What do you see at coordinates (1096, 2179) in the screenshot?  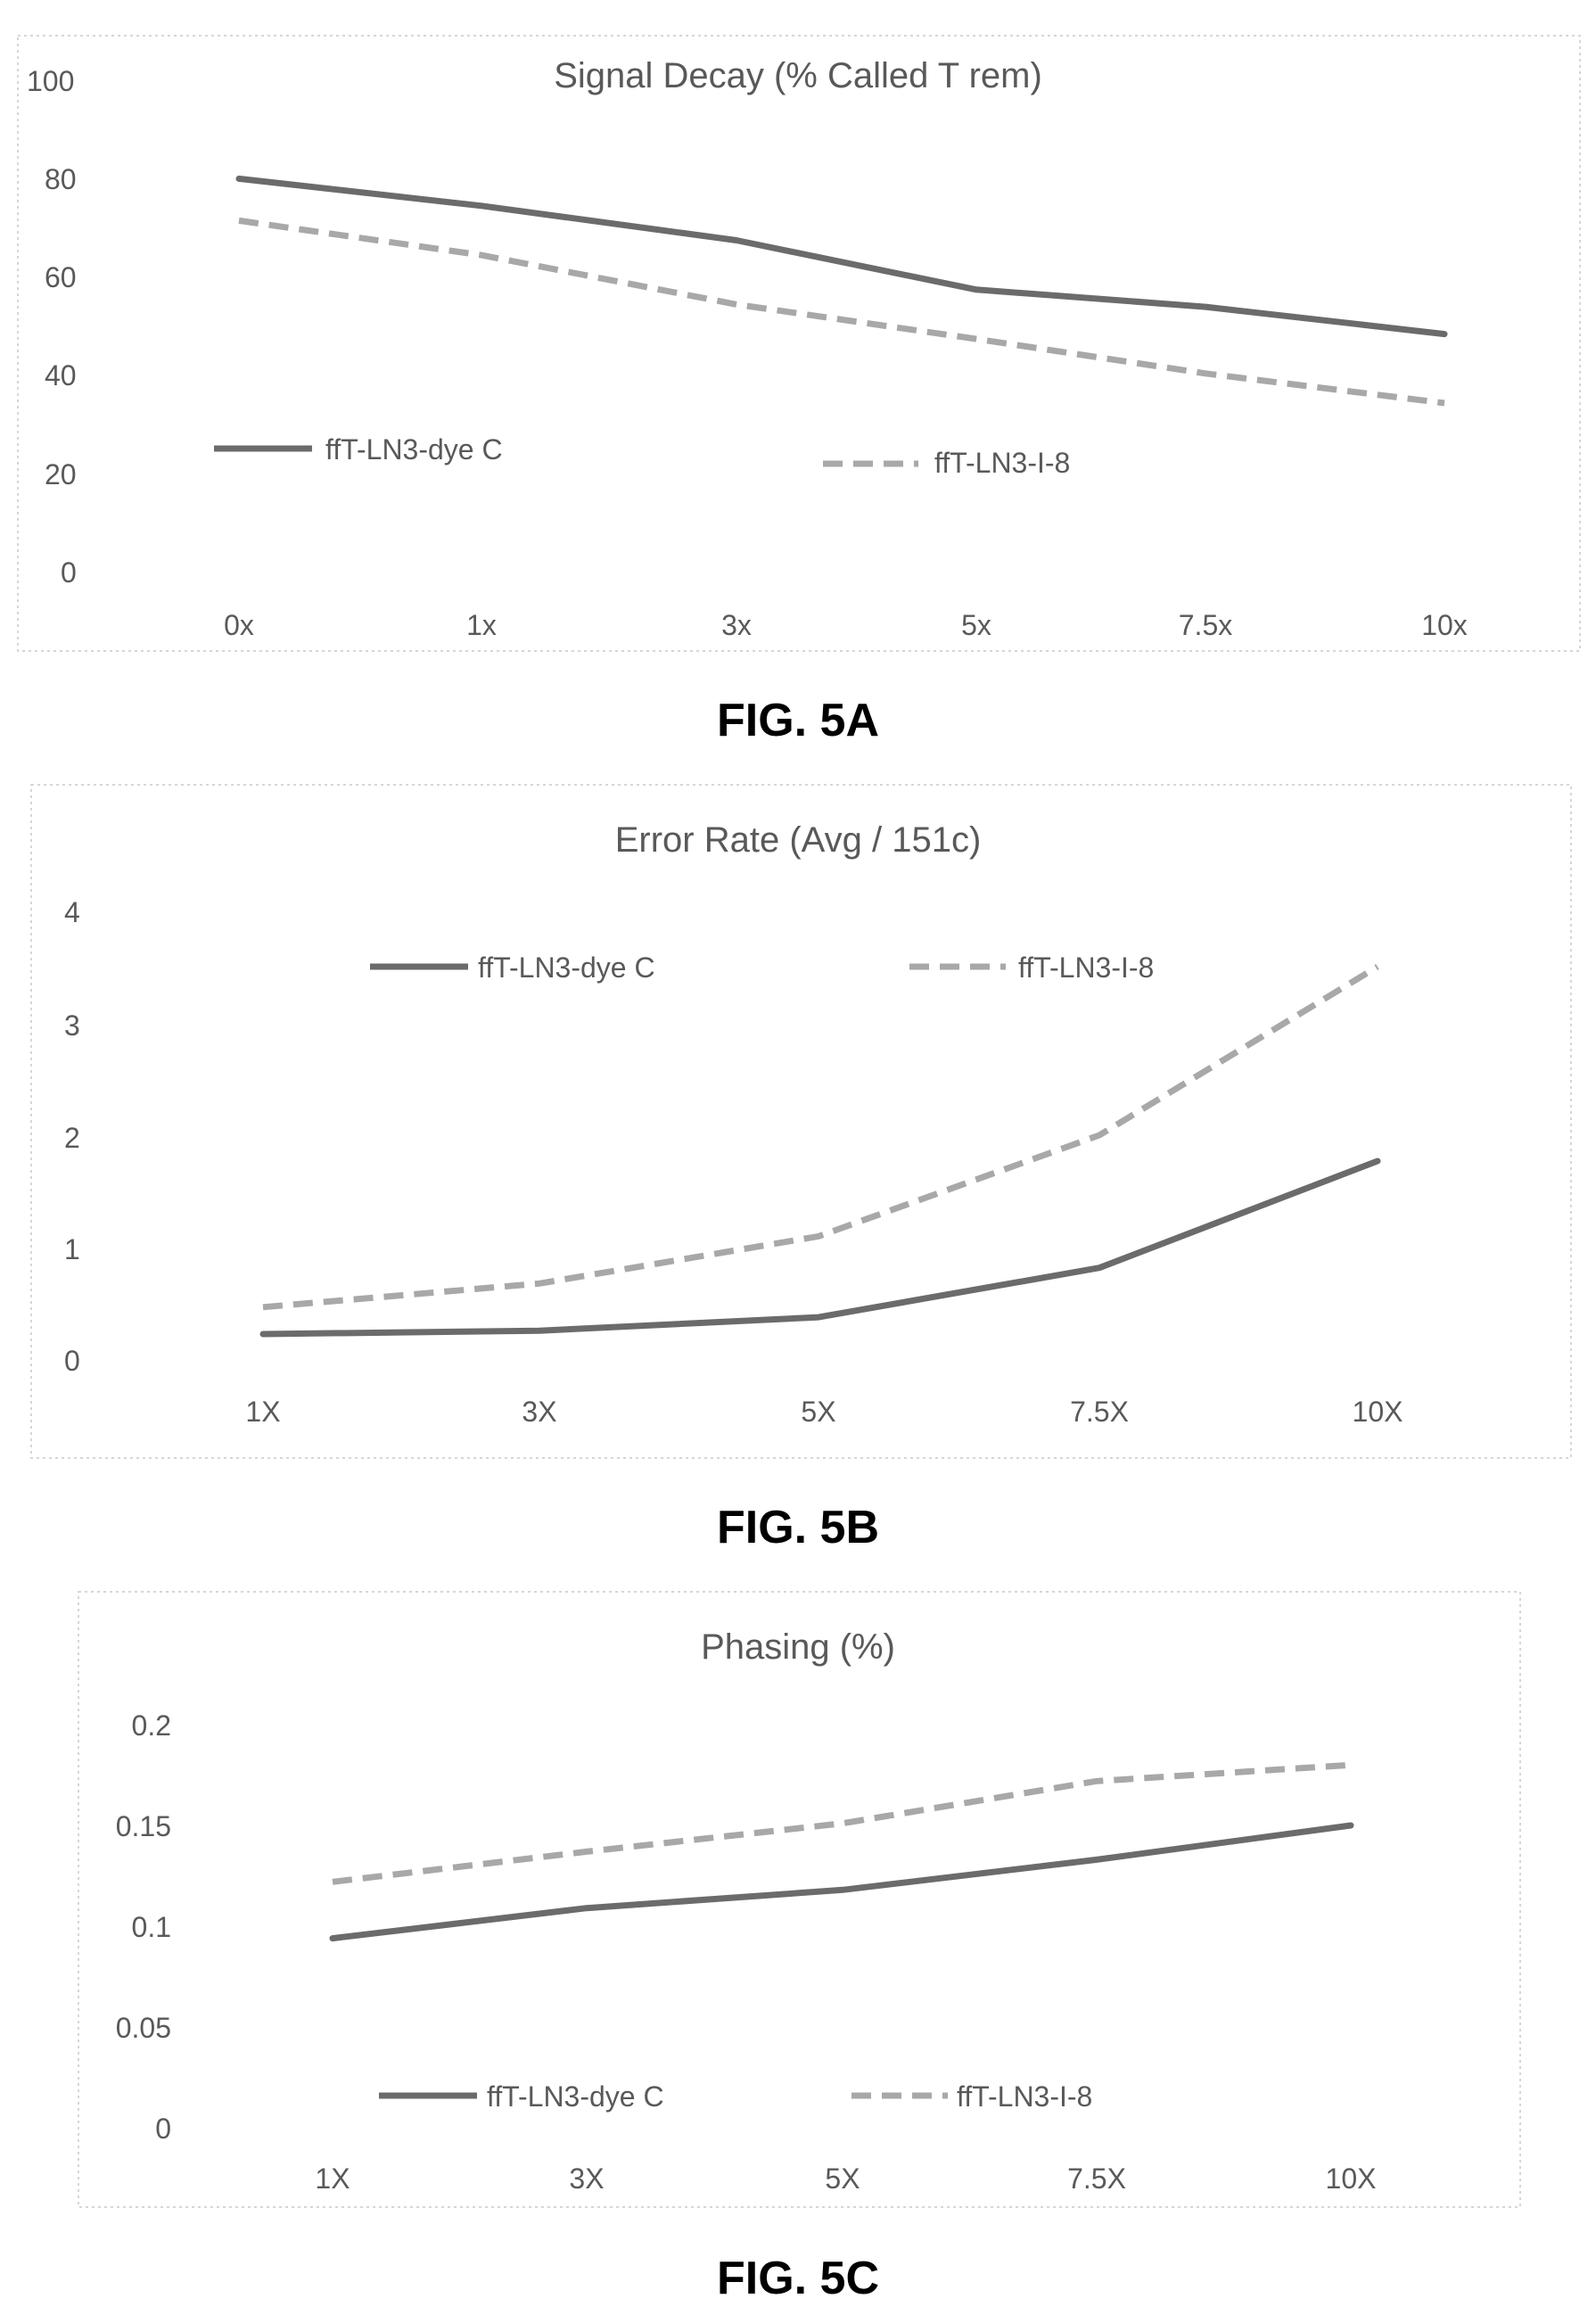 I see `chart-5c-x-tick: 7.5X` at bounding box center [1096, 2179].